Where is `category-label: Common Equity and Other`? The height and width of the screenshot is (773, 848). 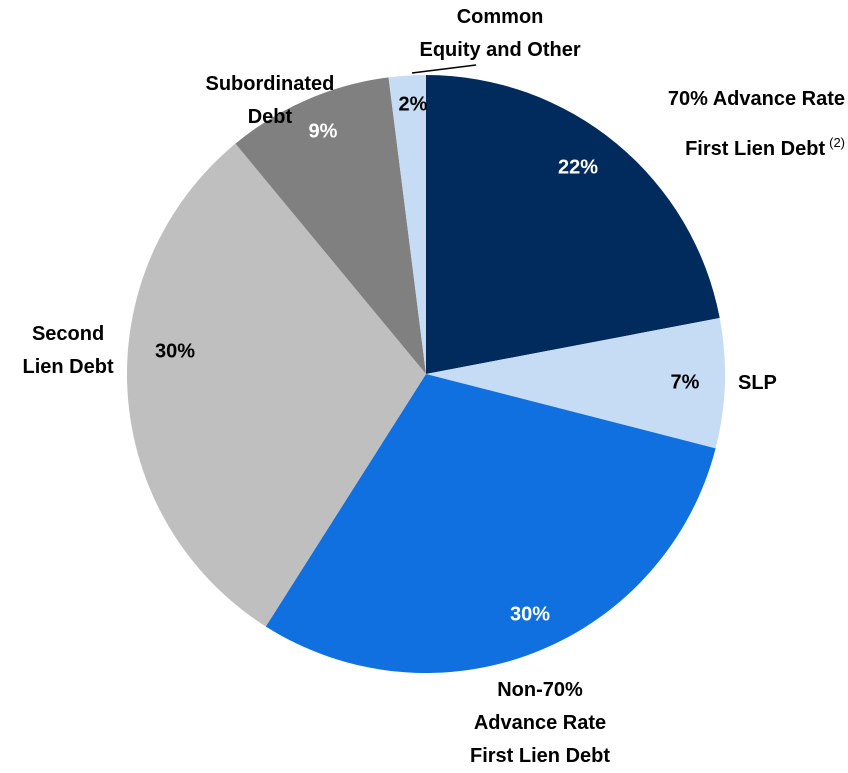
category-label: Common Equity and Other is located at coordinates (500, 34).